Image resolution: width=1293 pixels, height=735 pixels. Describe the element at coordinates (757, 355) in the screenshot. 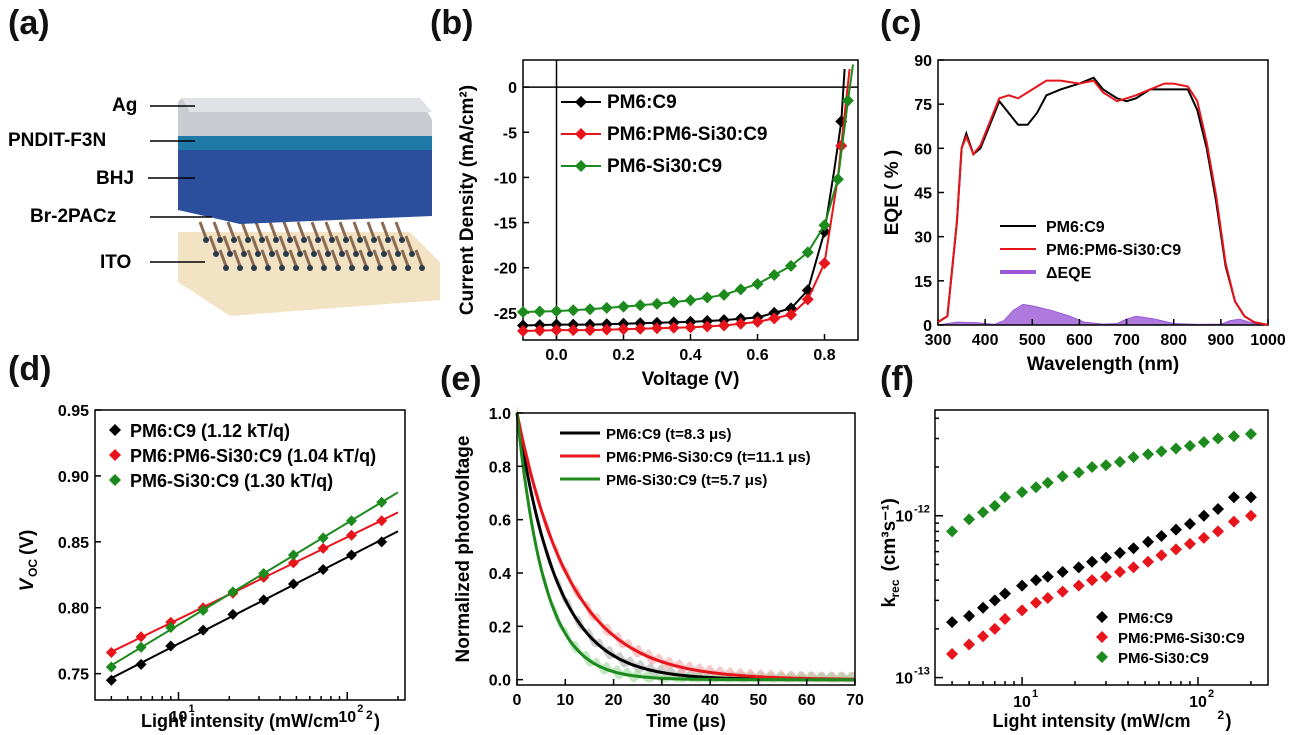

I see `x-tick-label: 0.6` at that location.